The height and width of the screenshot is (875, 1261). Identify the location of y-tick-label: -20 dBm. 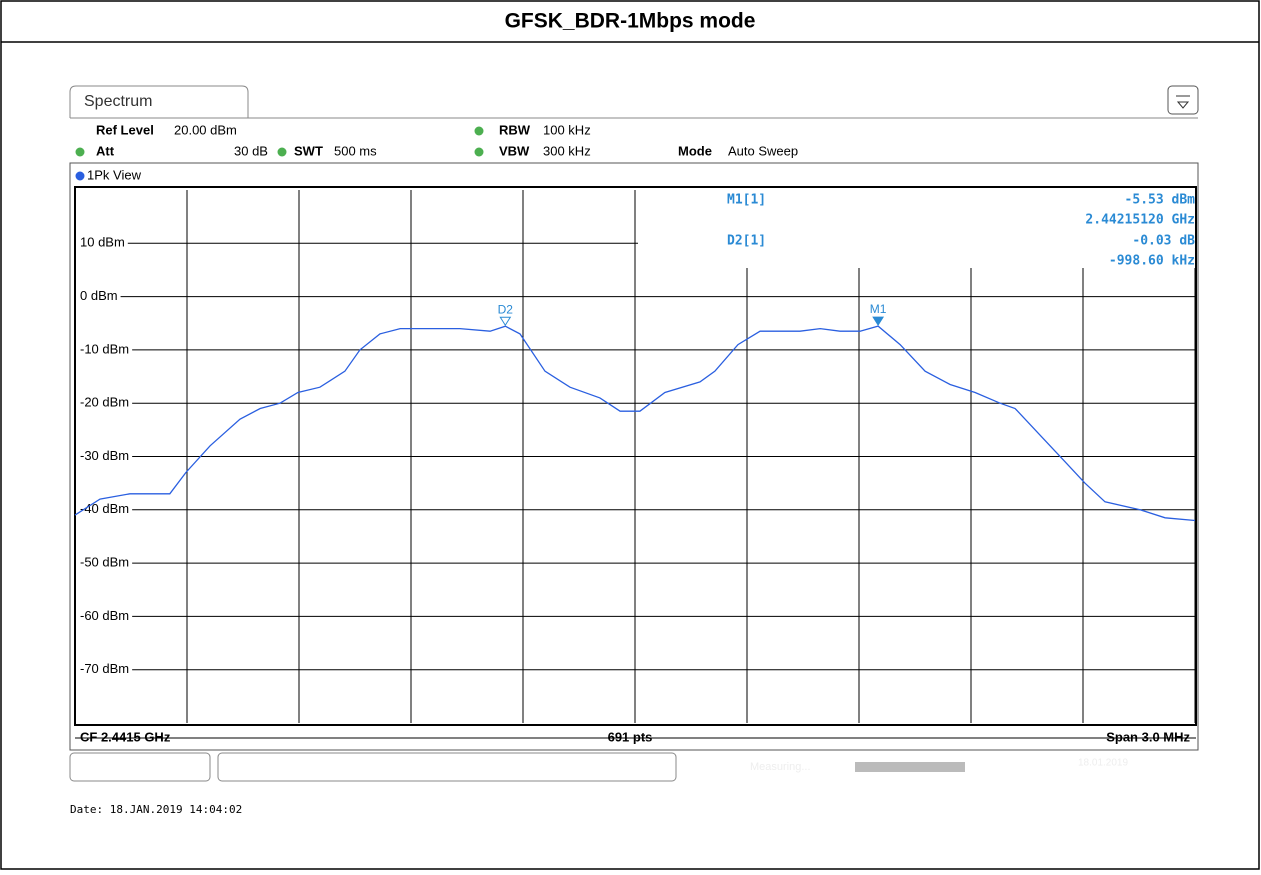
(104, 402).